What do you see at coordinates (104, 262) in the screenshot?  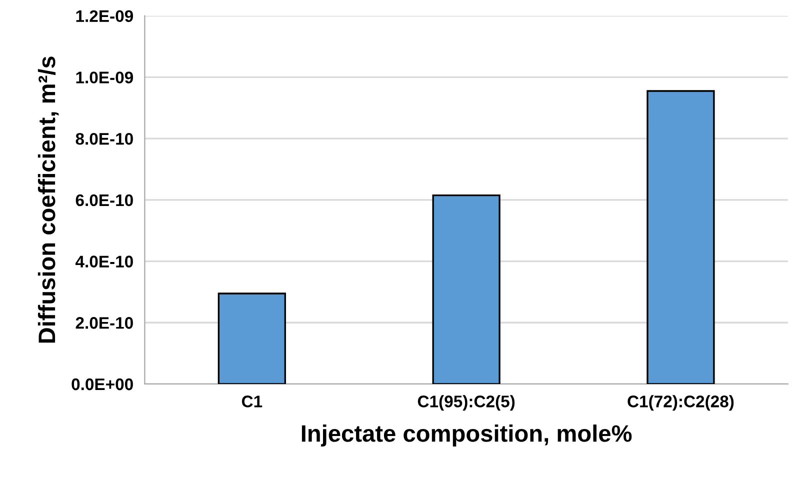 I see `y-tick-label: 4.0E-10` at bounding box center [104, 262].